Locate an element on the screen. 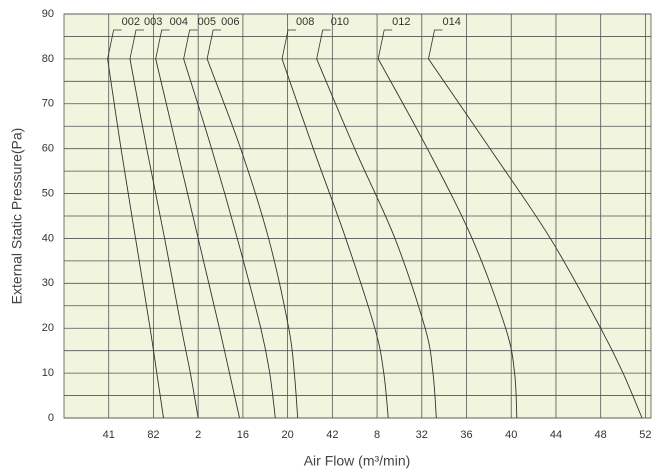  curve-label: 006 is located at coordinates (230, 22).